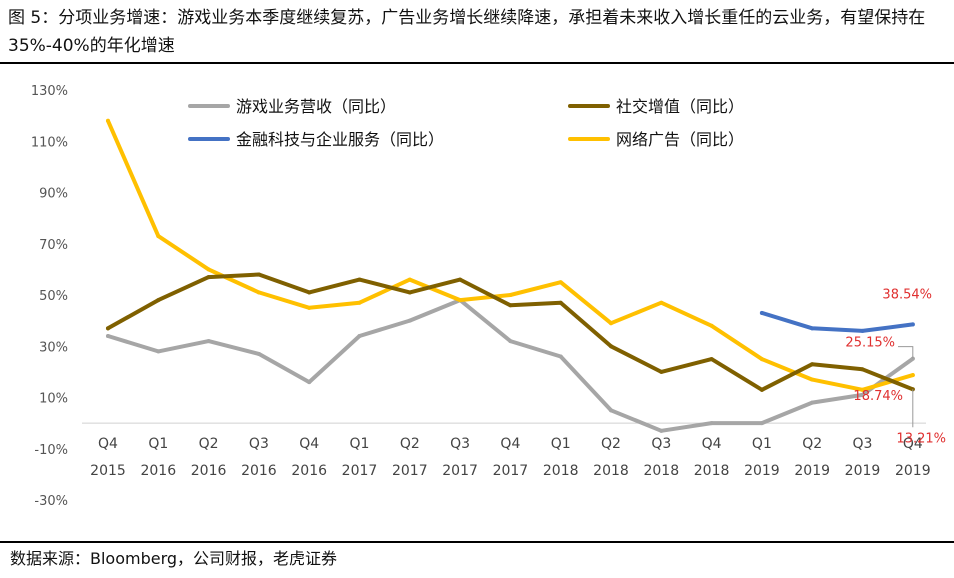 This screenshot has width=954, height=578. I want to click on value-annotation: 25.15%, so click(870, 343).